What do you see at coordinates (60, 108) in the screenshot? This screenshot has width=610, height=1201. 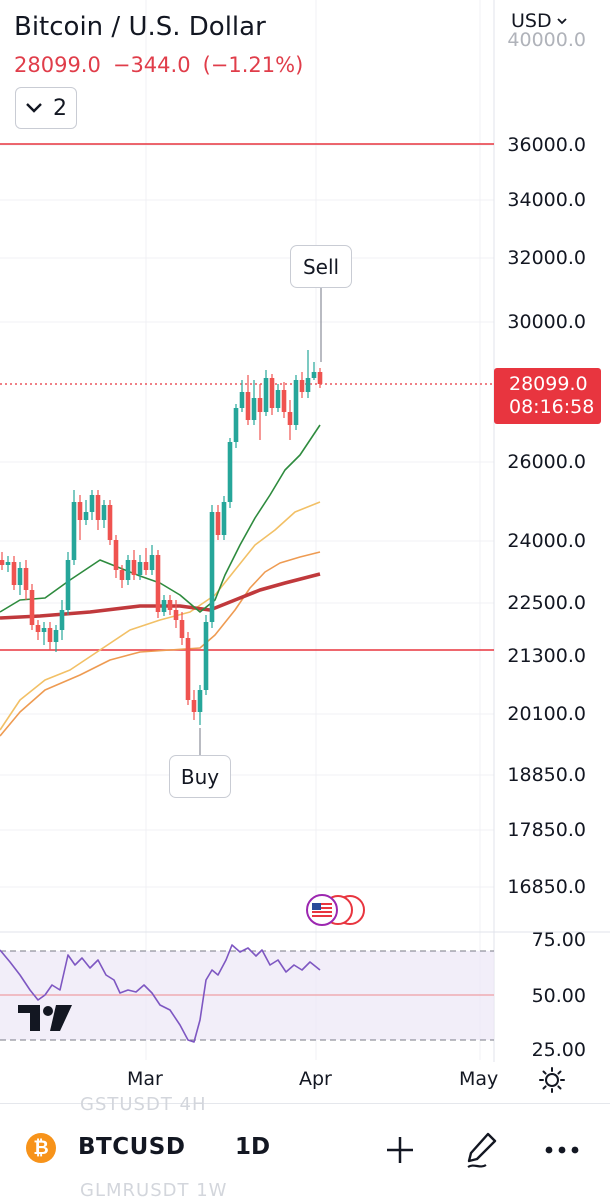 I see `indicator-count: 2` at bounding box center [60, 108].